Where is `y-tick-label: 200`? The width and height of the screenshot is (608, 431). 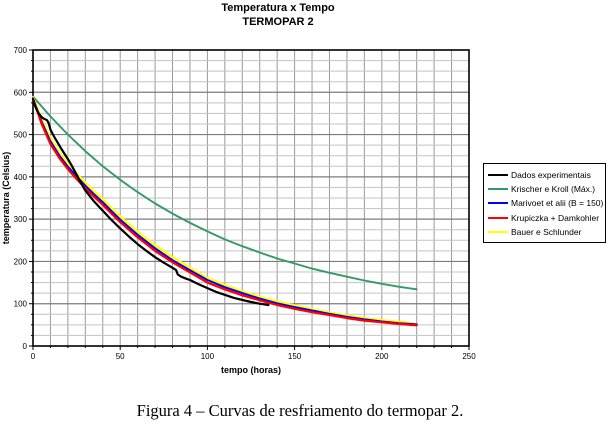
y-tick-label: 200 is located at coordinates (21, 261).